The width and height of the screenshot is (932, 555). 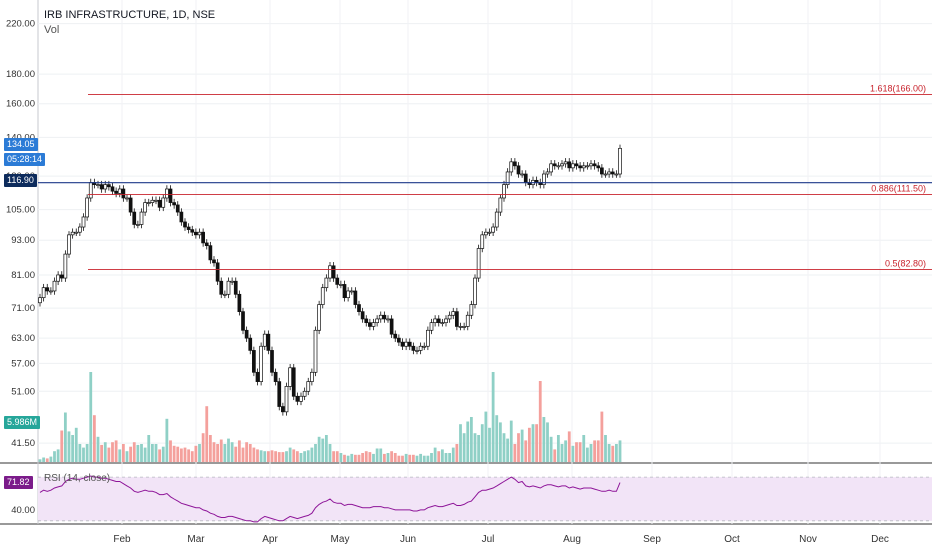 I want to click on month-tick-label: Jun, so click(x=408, y=539).